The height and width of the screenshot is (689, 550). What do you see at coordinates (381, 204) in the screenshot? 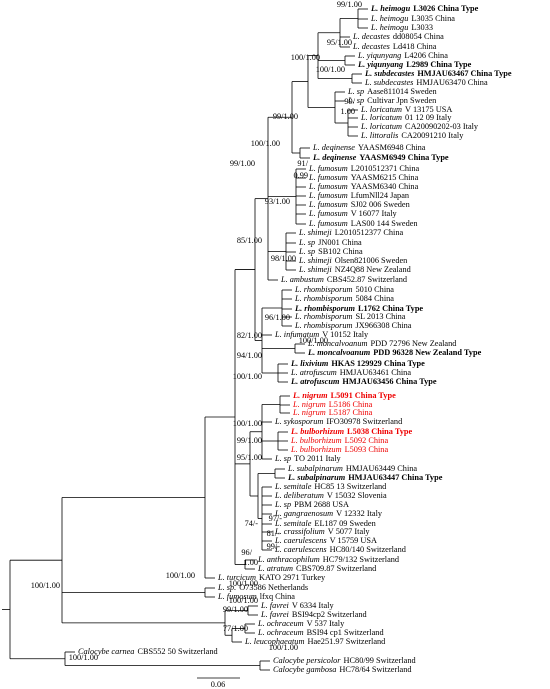
I see `taxon-voucher: SJ02 006 Sweden` at bounding box center [381, 204].